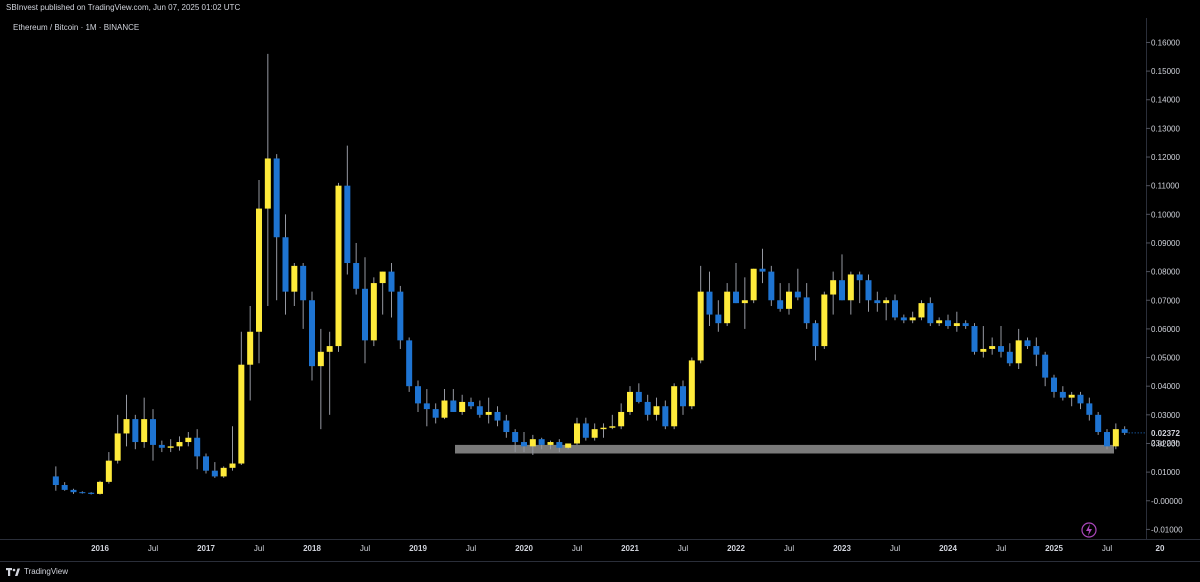 This screenshot has height=582, width=1200. Describe the element at coordinates (600, 571) in the screenshot. I see `footer-bar: TradingView` at that location.